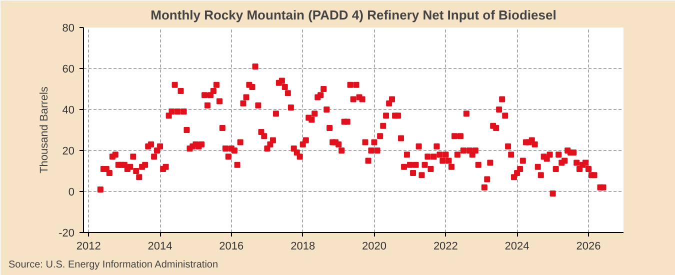 The image size is (675, 275). I want to click on y-tick-label: -20, so click(66, 234).